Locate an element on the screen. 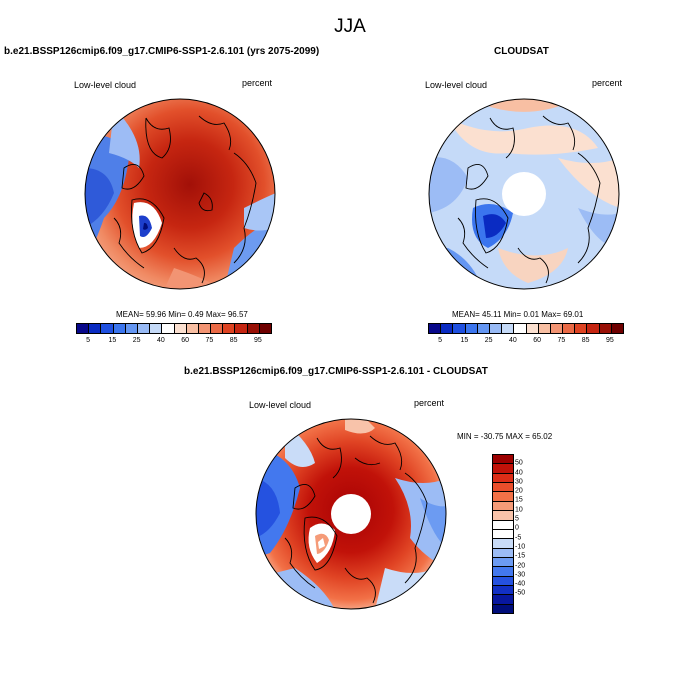 Image resolution: width=700 pixels, height=700 pixels. panel-1-polar-map is located at coordinates (180, 194).